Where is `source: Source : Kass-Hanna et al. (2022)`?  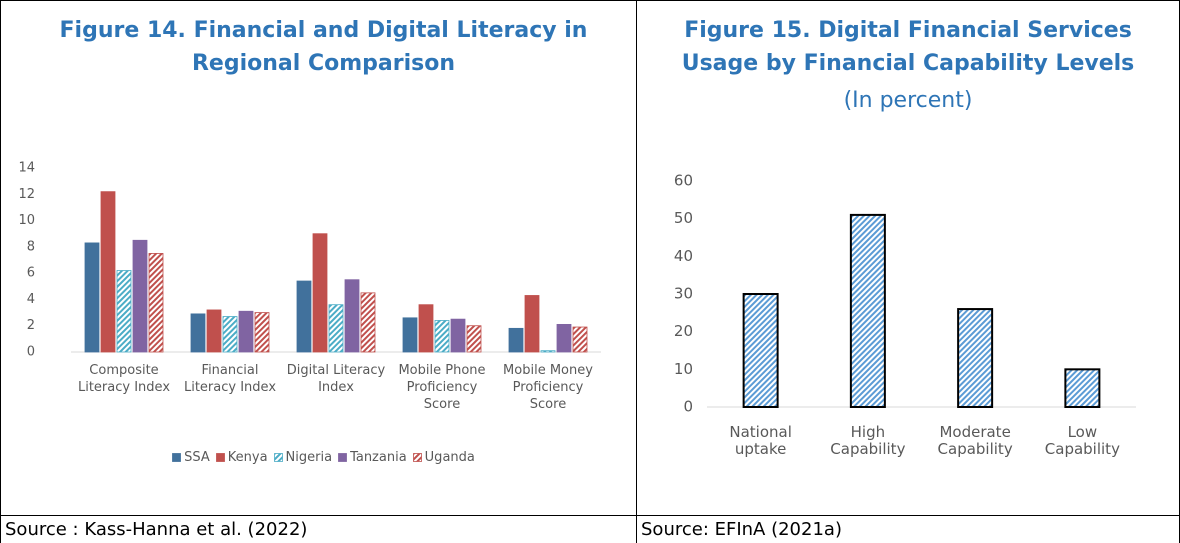 source: Source : Kass-Hanna et al. (2022) is located at coordinates (156, 529).